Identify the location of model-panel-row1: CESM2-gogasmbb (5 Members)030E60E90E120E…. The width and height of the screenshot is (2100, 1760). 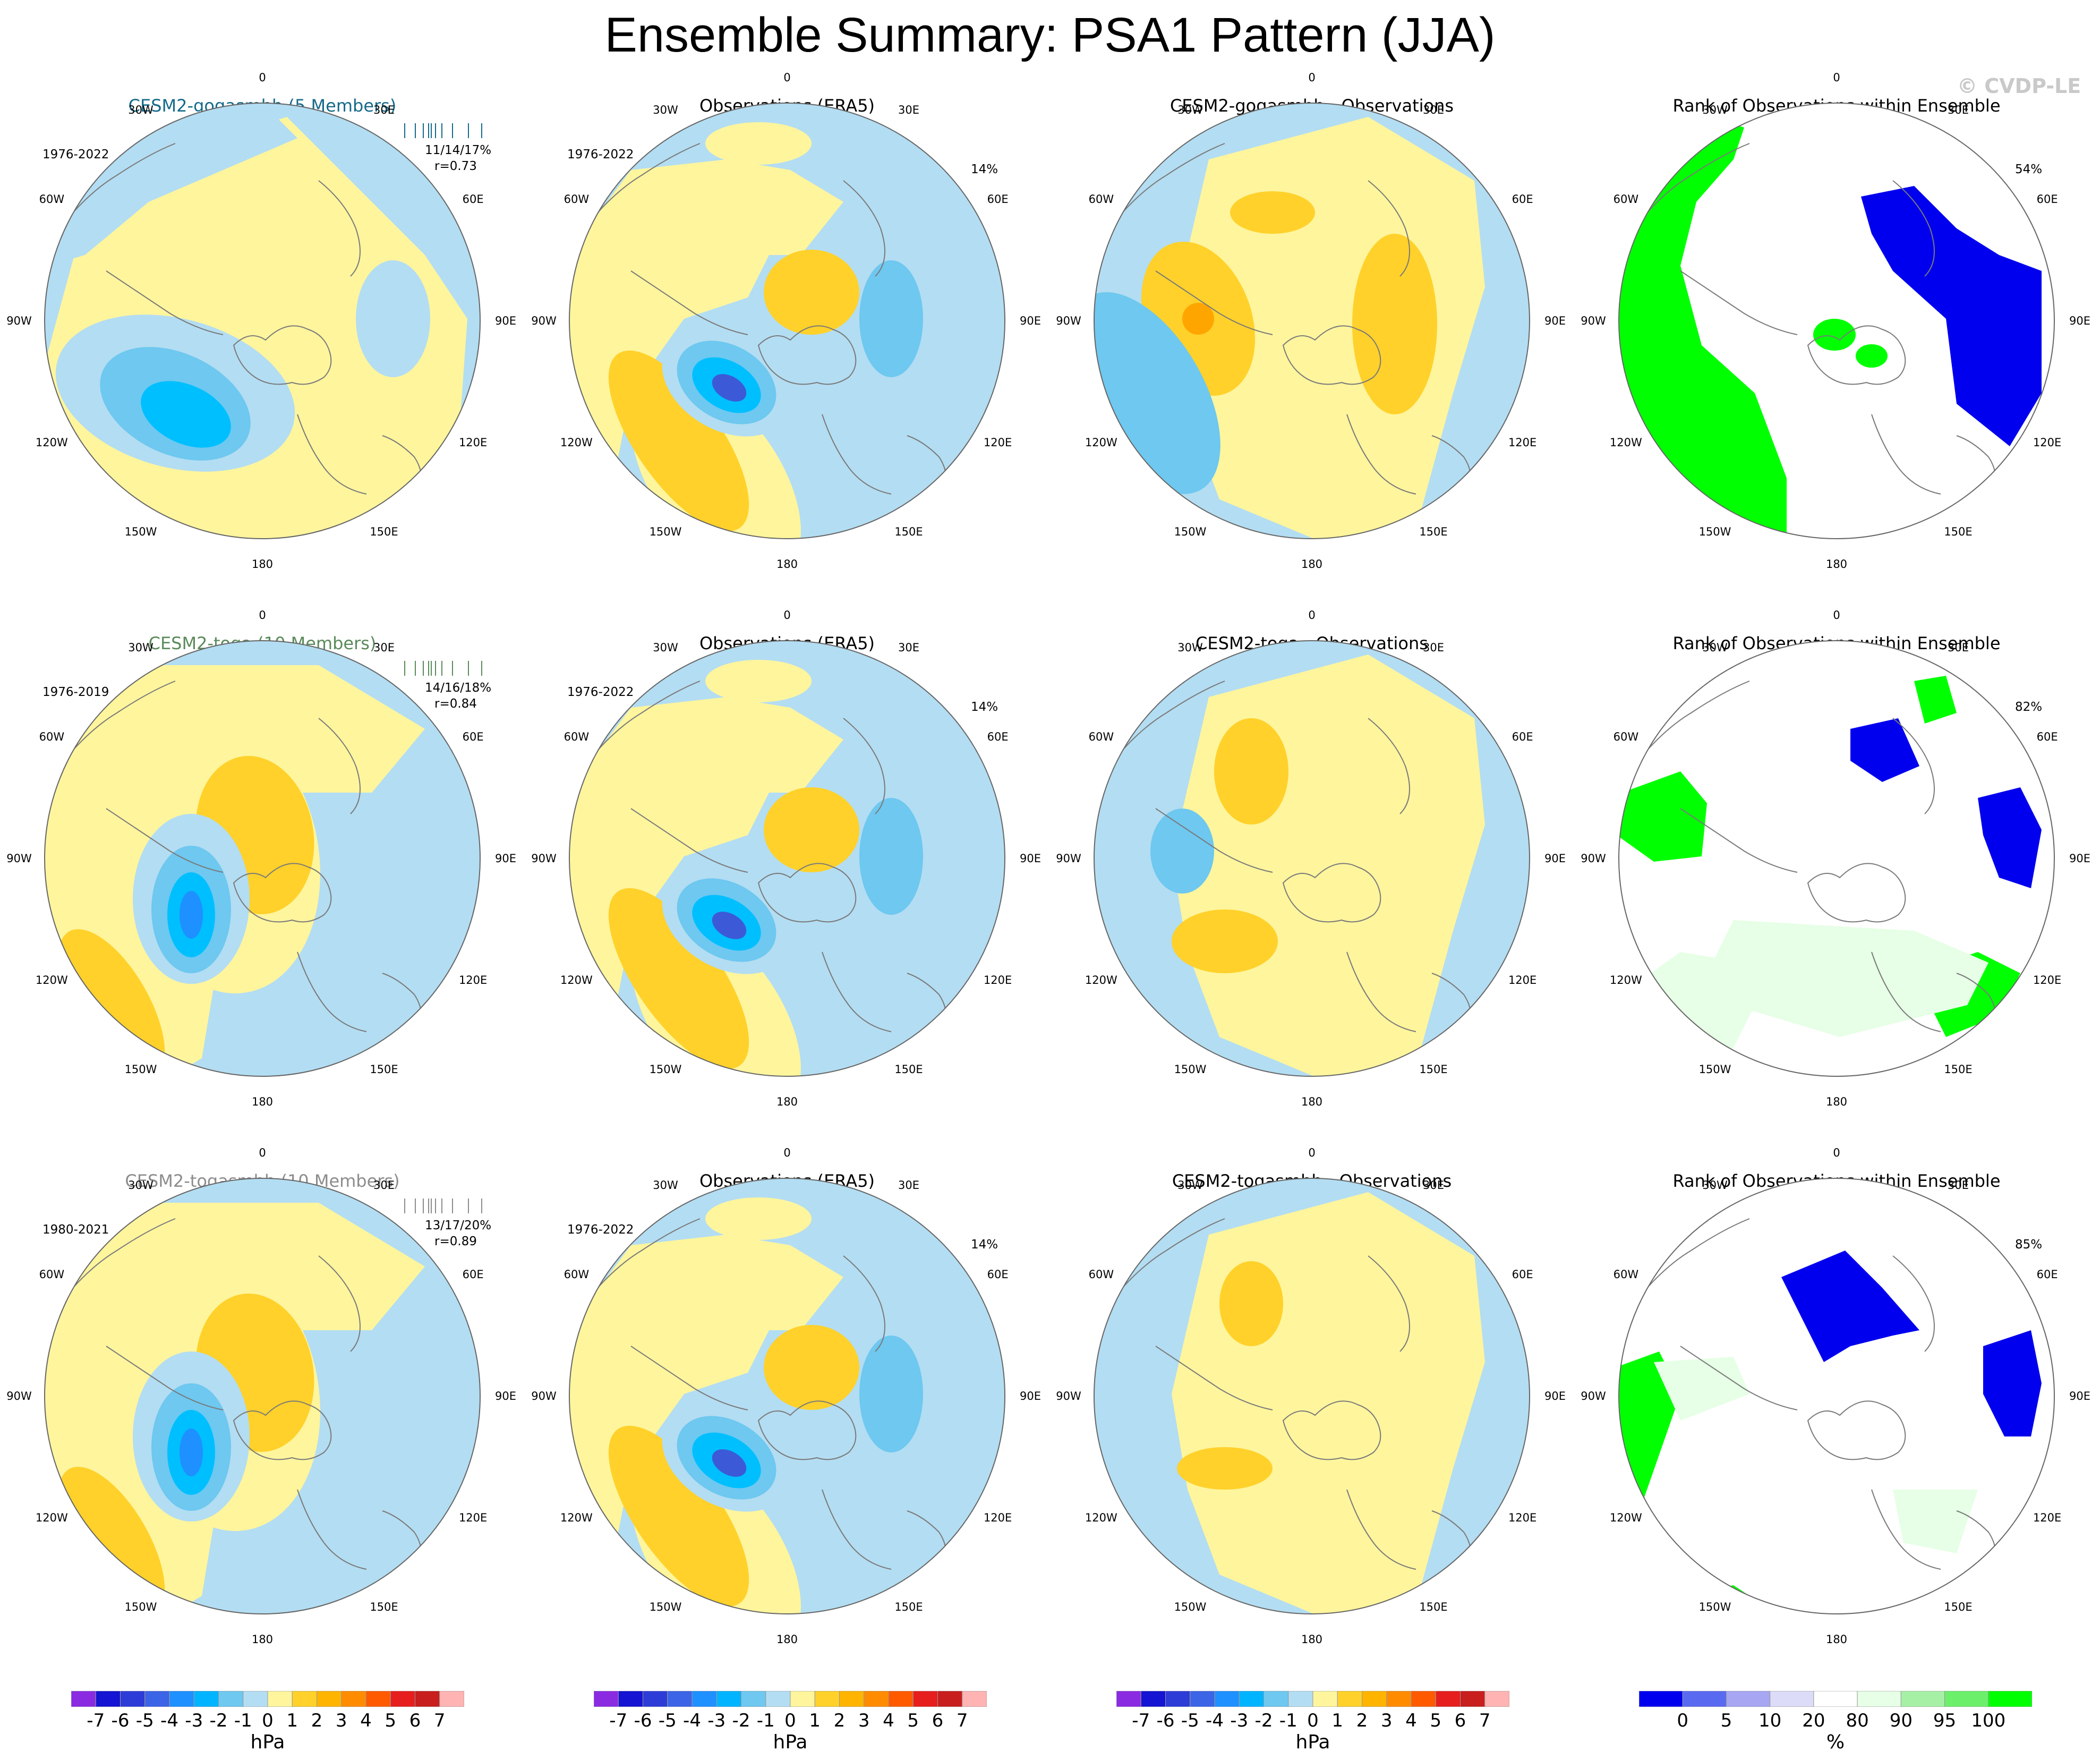
(262, 286).